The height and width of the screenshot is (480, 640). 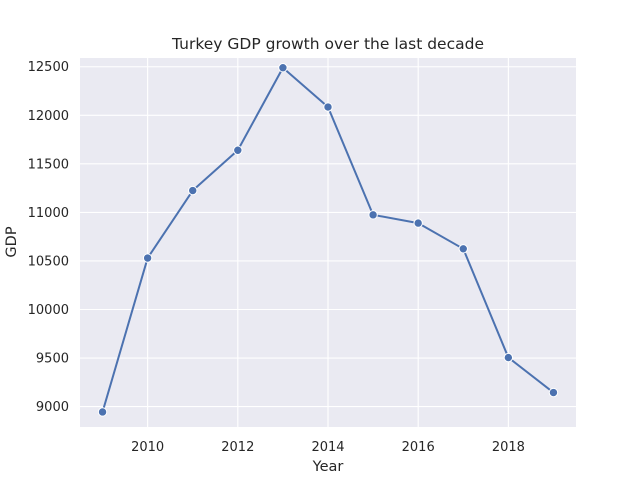 I want to click on y-tick-label: 12000, so click(x=48, y=116).